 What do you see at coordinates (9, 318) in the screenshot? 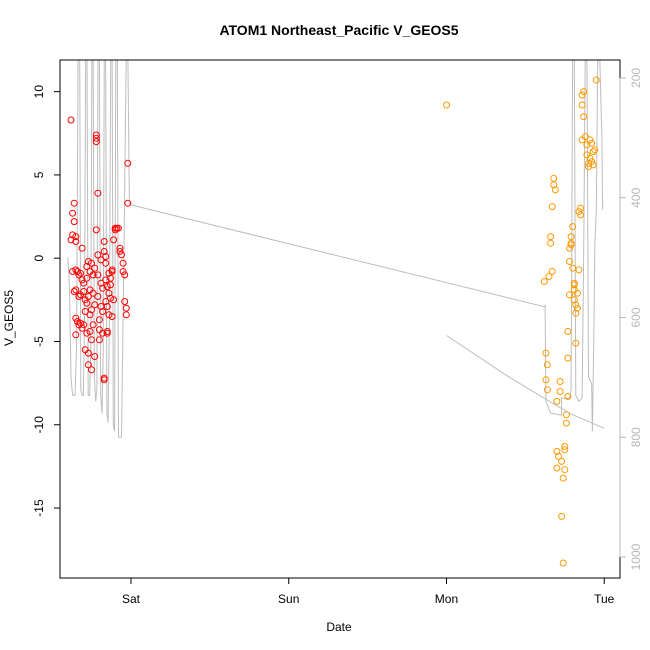
I see `y-axis-label: V_GEOS5` at bounding box center [9, 318].